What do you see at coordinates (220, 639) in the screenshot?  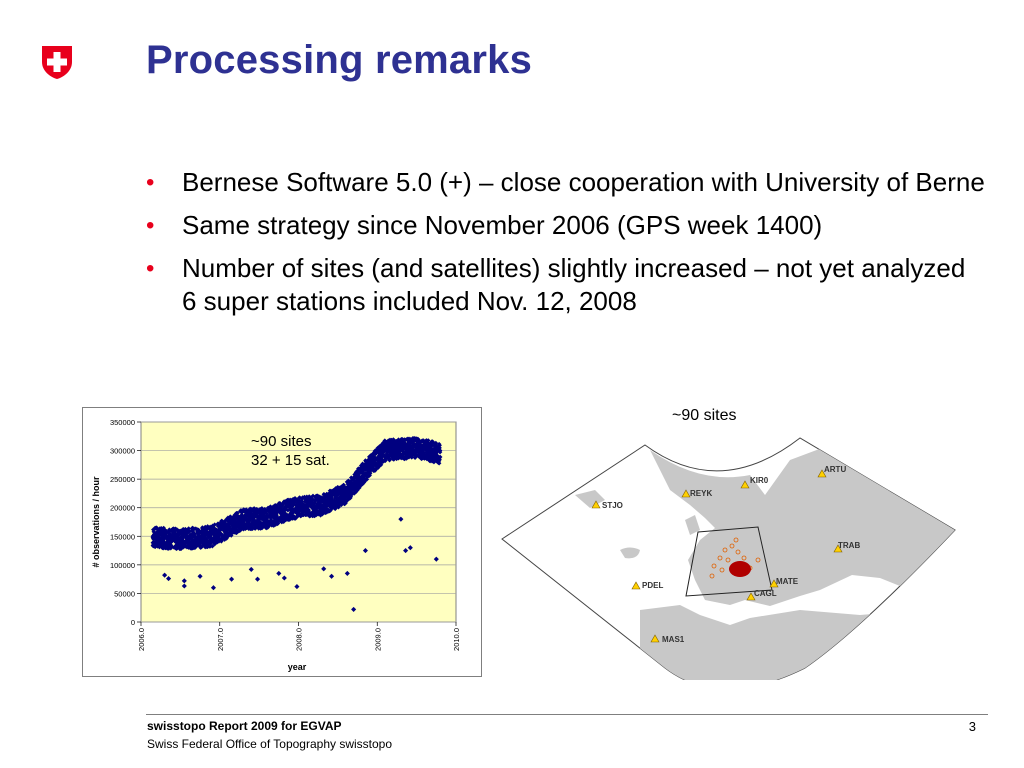 I see `x-tick-label: 2007.0` at bounding box center [220, 639].